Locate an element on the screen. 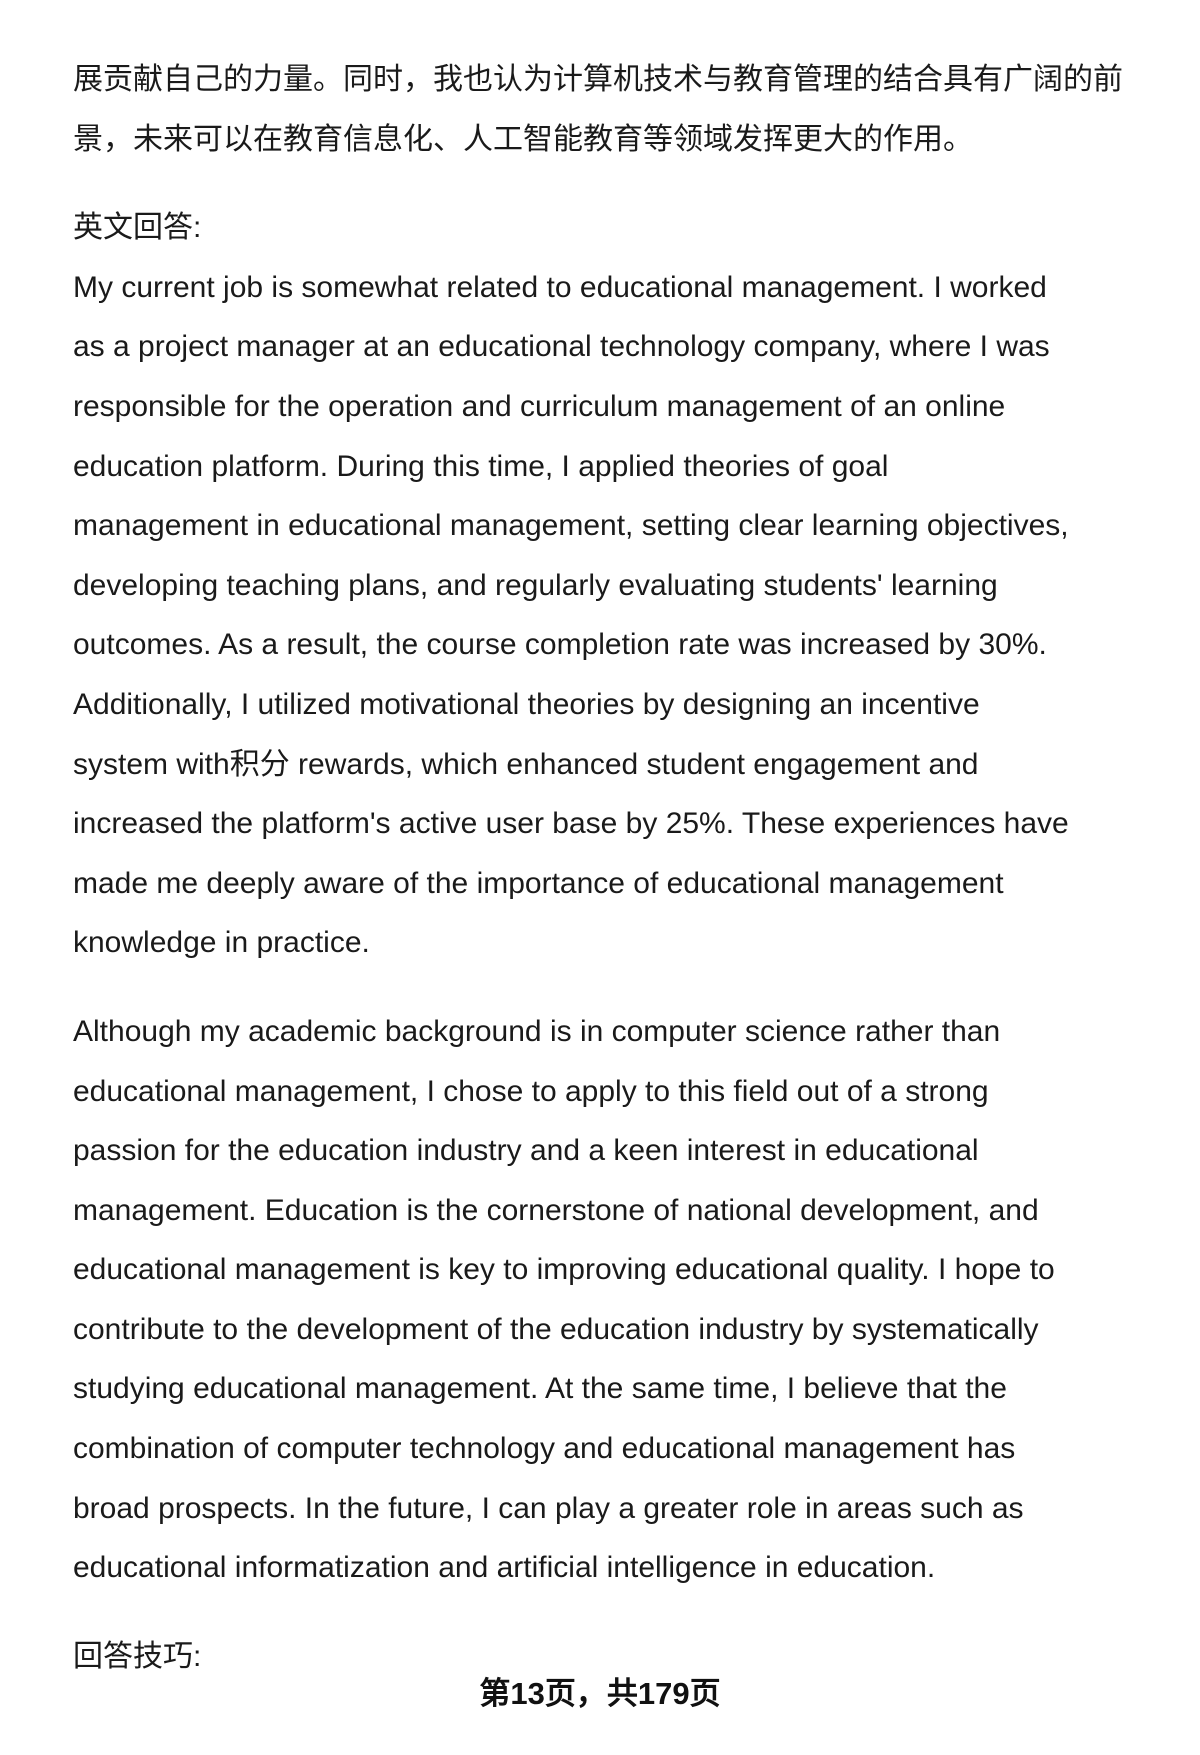  page-footer: 第13页，共179页 is located at coordinates (600, 1693).